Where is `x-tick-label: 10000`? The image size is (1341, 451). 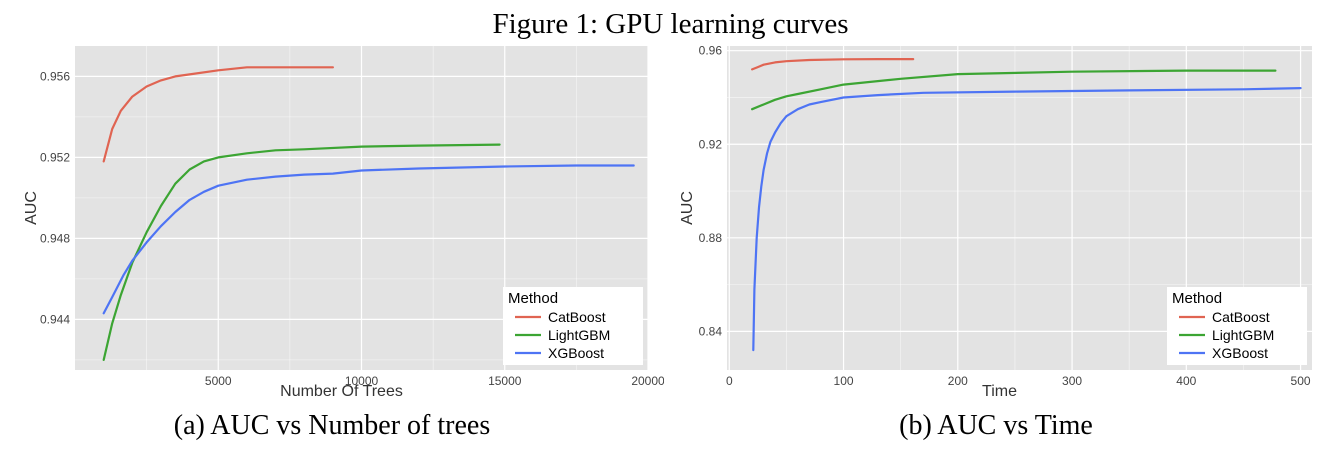
x-tick-label: 10000 is located at coordinates (362, 381).